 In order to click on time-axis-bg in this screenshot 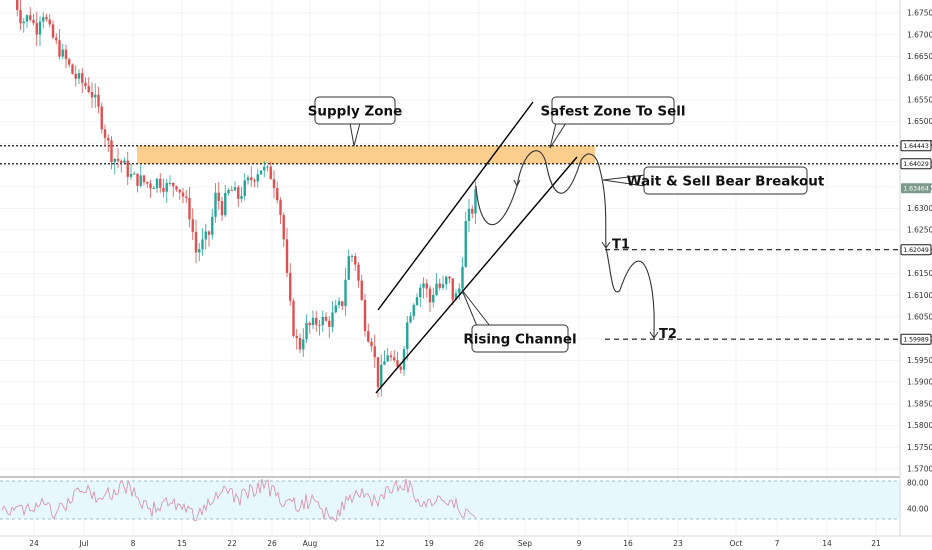, I will do `click(466, 543)`.